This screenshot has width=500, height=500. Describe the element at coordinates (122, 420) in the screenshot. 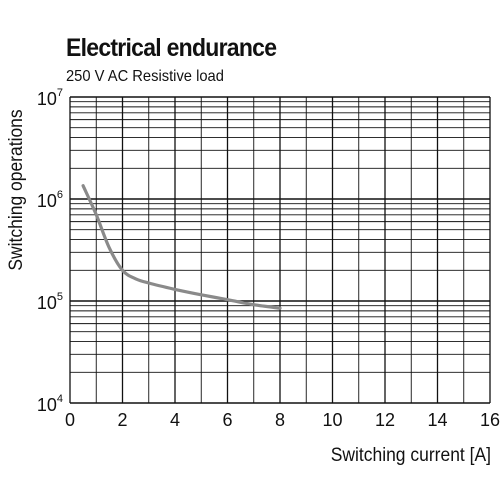

I see `x-tick-label: 2` at that location.